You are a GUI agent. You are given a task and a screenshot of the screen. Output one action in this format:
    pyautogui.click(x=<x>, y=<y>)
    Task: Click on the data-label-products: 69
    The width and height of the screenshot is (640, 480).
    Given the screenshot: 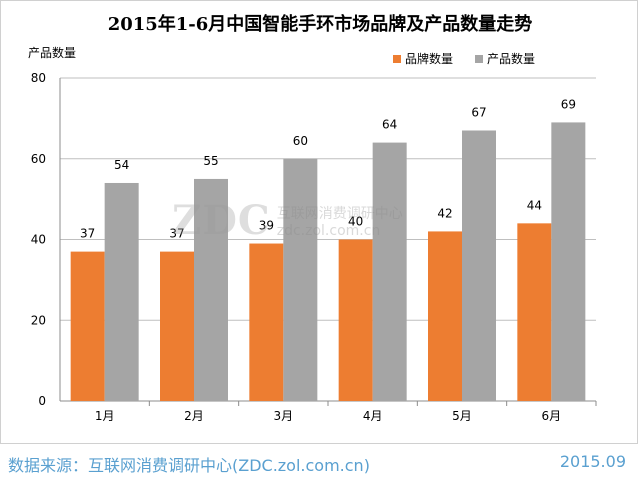 What is the action you would take?
    pyautogui.click(x=568, y=104)
    